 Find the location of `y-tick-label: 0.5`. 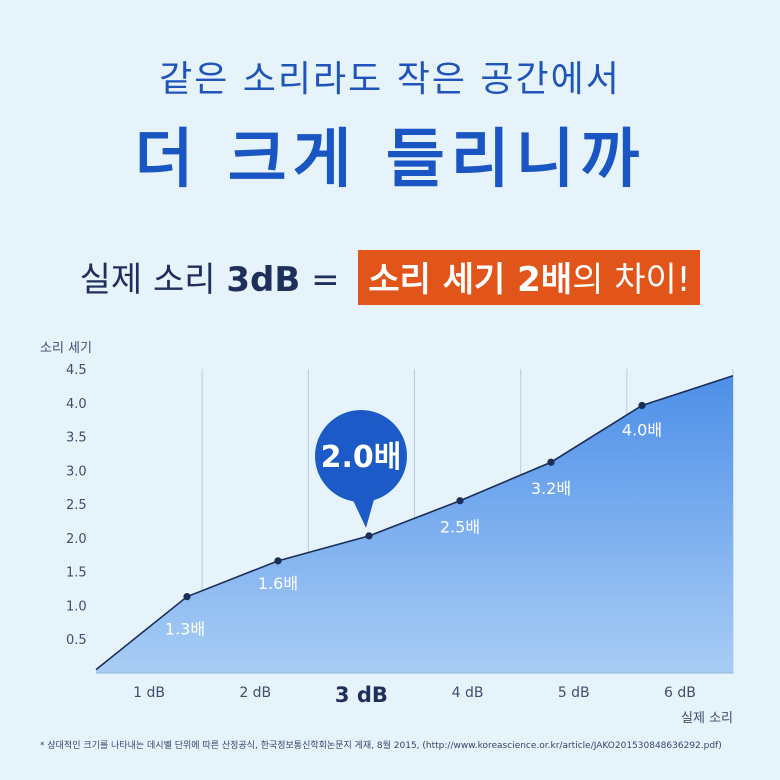

y-tick-label: 0.5 is located at coordinates (76, 640).